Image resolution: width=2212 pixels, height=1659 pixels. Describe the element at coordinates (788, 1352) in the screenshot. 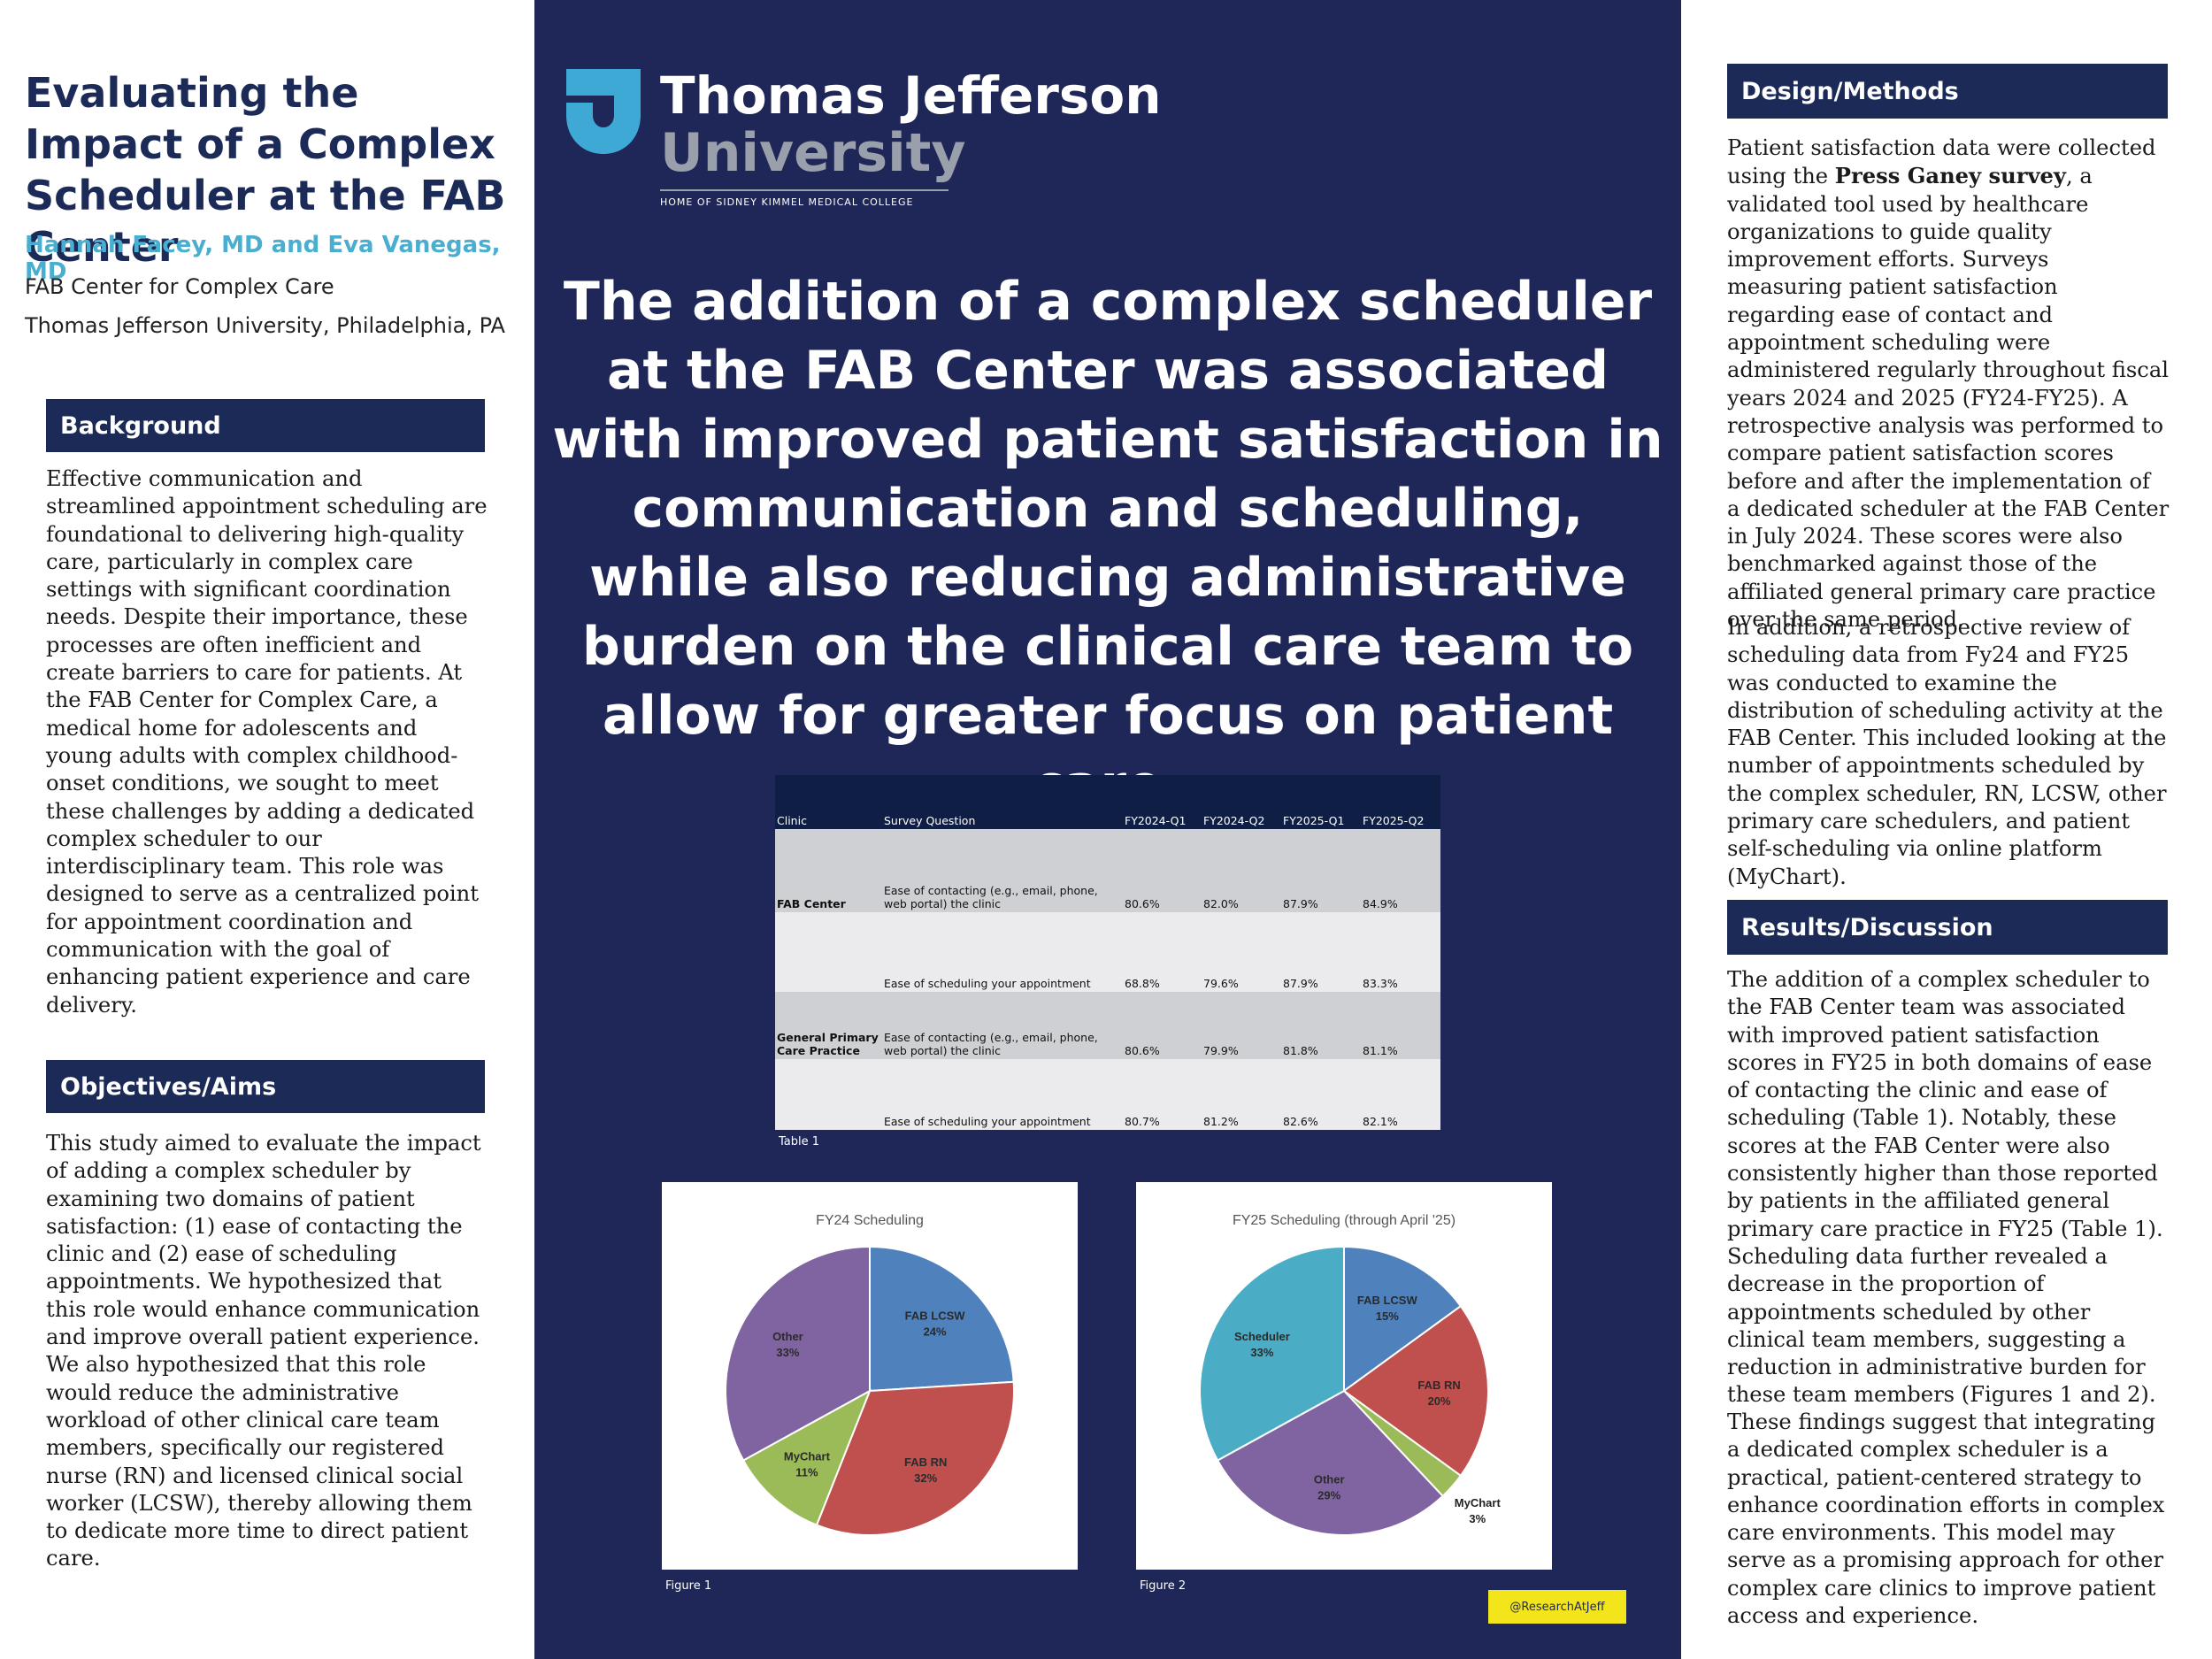

I see `pie-1-percent: 33%` at that location.